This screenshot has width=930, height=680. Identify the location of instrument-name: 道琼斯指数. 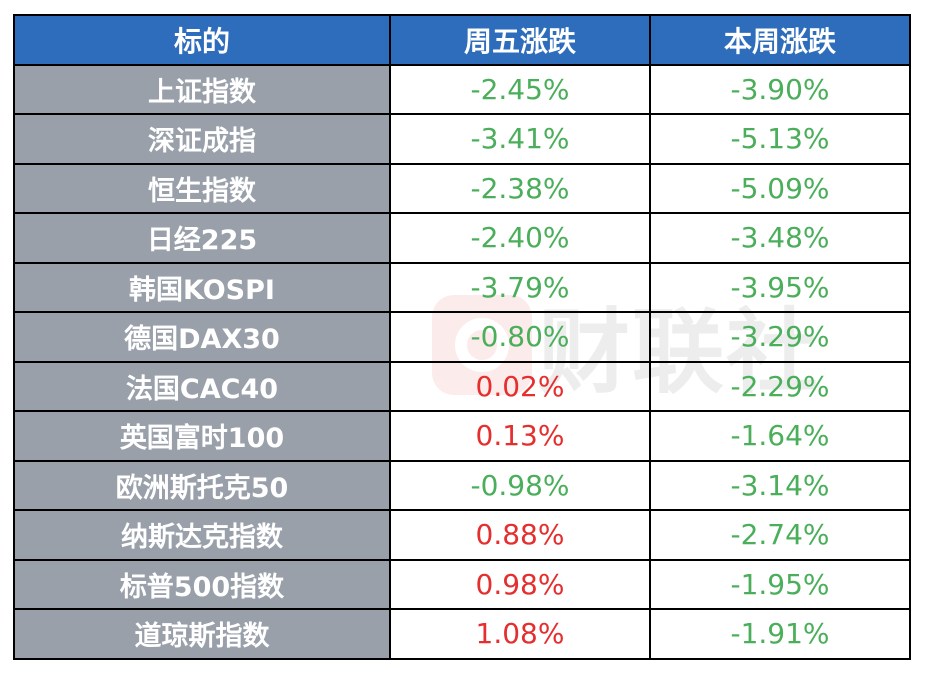
(202, 634).